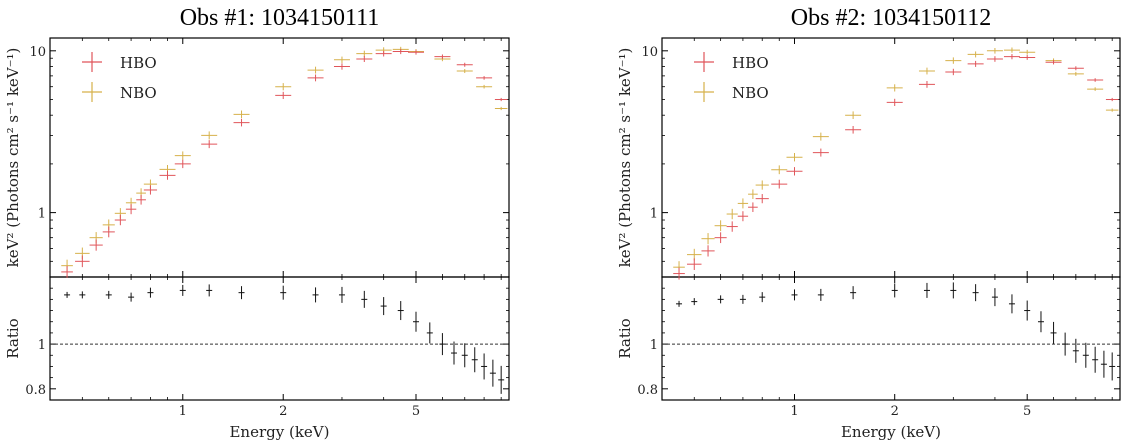  Describe the element at coordinates (896, 331) in the screenshot. I see `panel2-ratio-series` at that location.